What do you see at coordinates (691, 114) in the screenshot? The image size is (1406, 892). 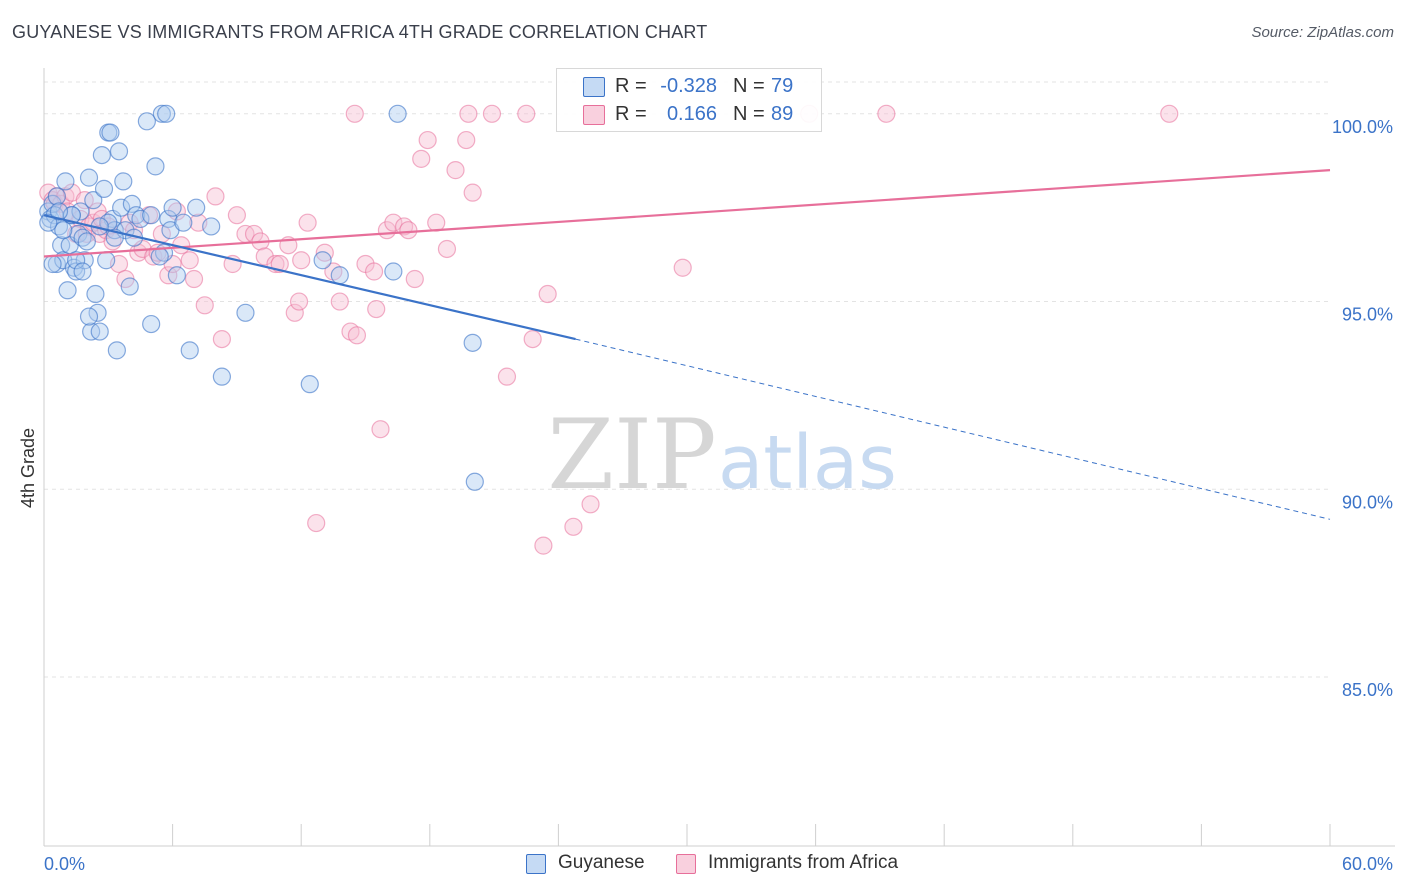 I see `legend-r-value: 0.166` at bounding box center [691, 114].